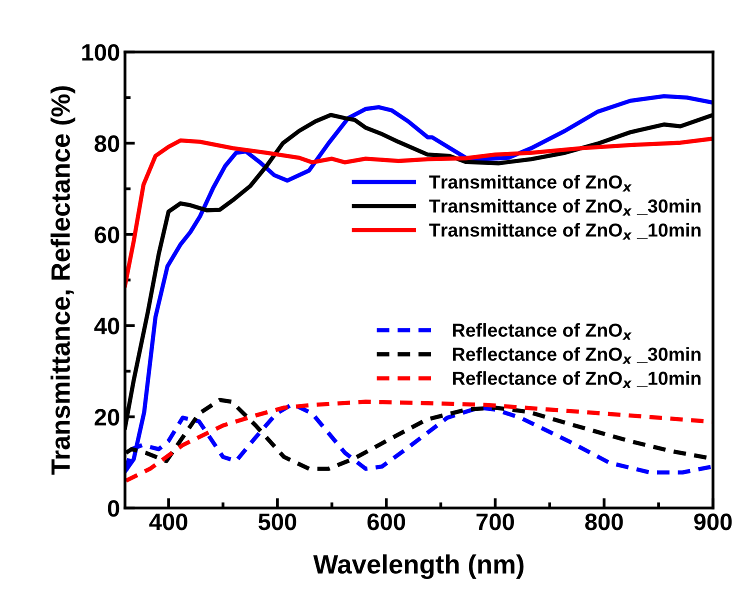 The width and height of the screenshot is (741, 595). I want to click on x-tick-label: 500, so click(277, 521).